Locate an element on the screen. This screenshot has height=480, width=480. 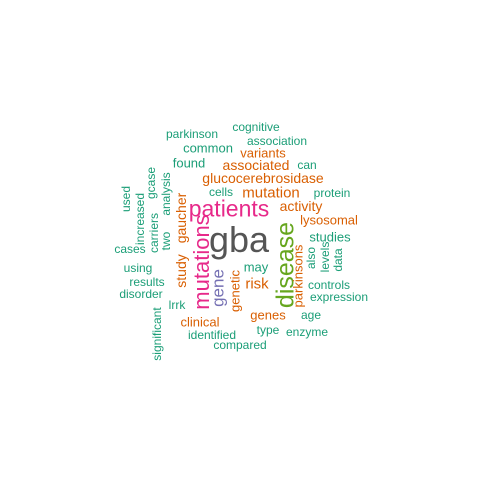
word-cells: cells is located at coordinates (221, 192).